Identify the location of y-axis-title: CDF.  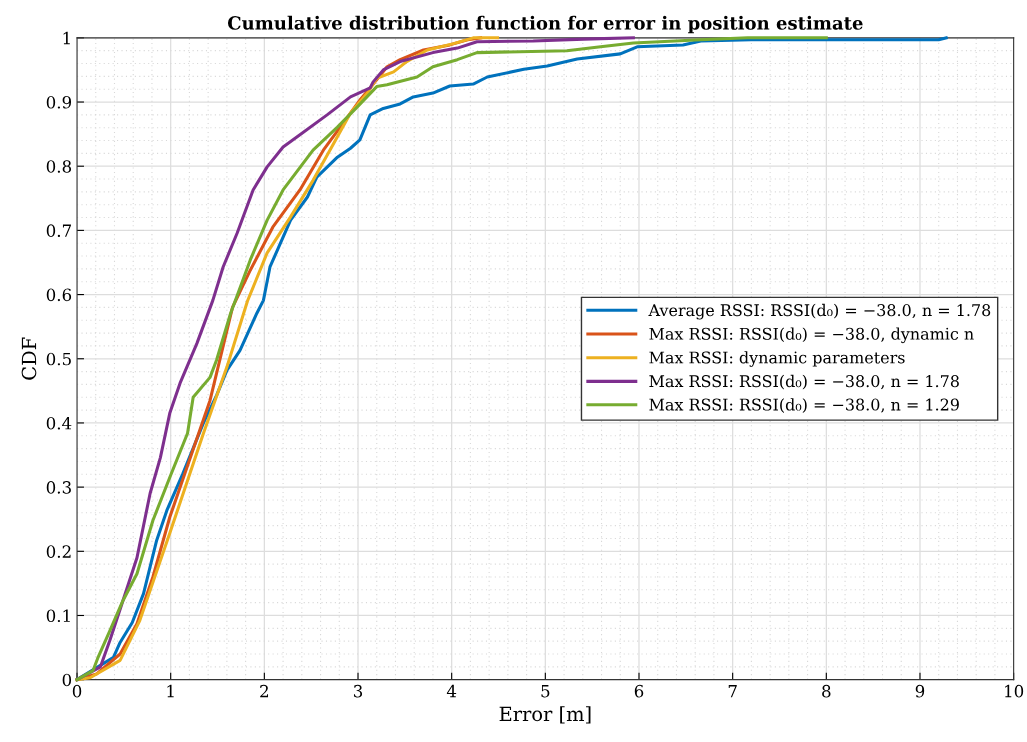
(29, 358).